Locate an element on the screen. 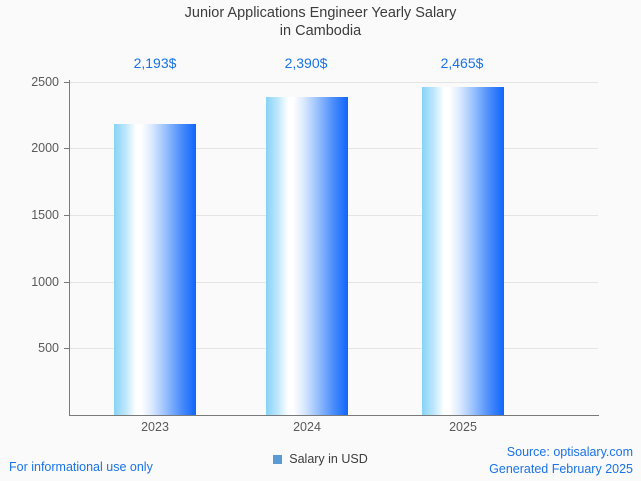 The height and width of the screenshot is (481, 641). x-axis-label-2024: 2024 is located at coordinates (307, 427).